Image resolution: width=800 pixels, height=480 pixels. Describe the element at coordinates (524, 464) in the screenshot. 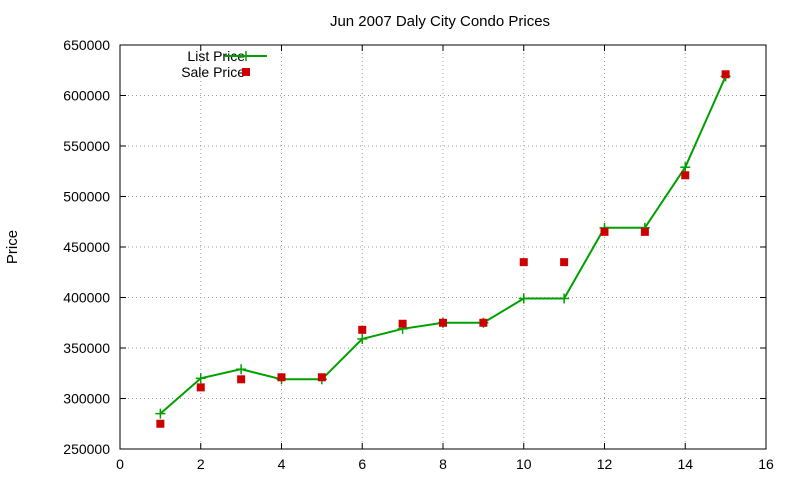

I see `x-tick-label: 10` at that location.